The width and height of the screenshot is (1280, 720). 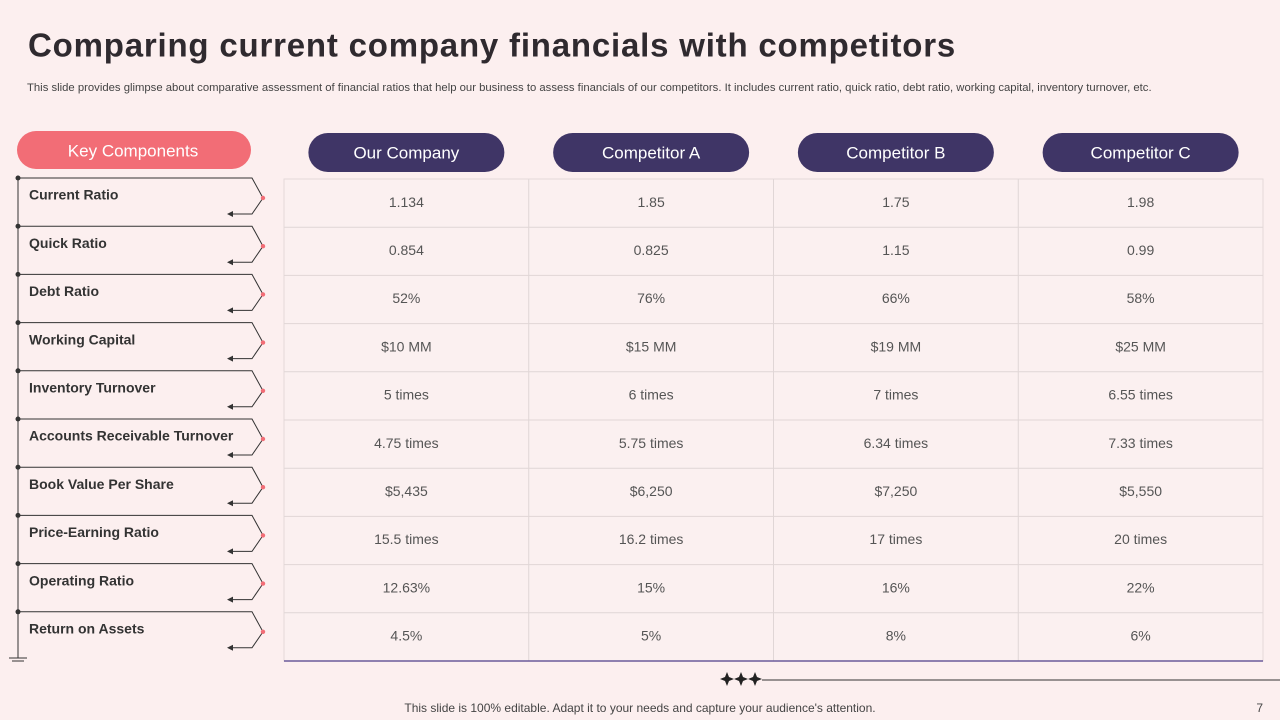 I want to click on cell: 1.98, so click(x=1140, y=202).